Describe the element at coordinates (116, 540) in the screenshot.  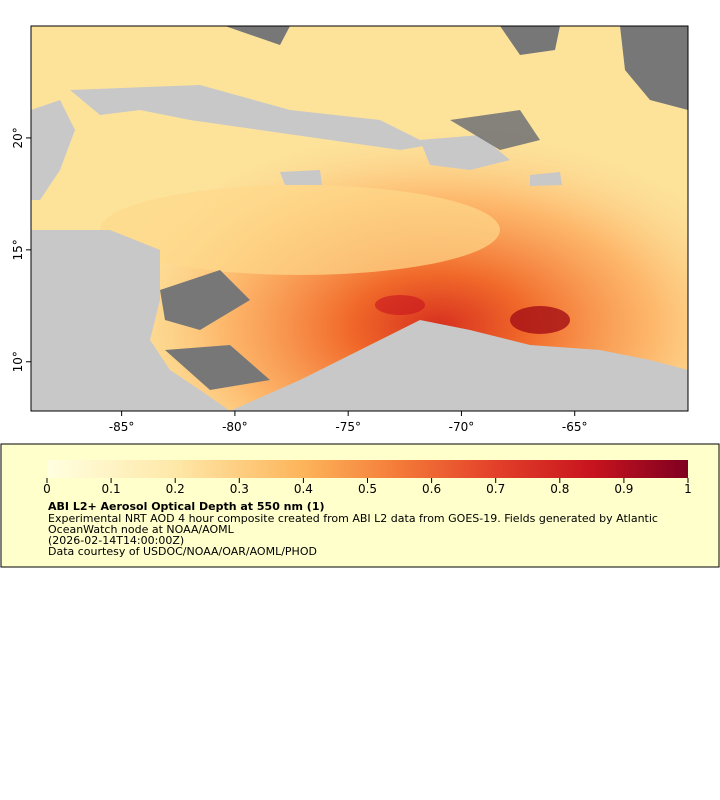
I see `legend-line: (2026-02-14T14:00:00Z)` at that location.